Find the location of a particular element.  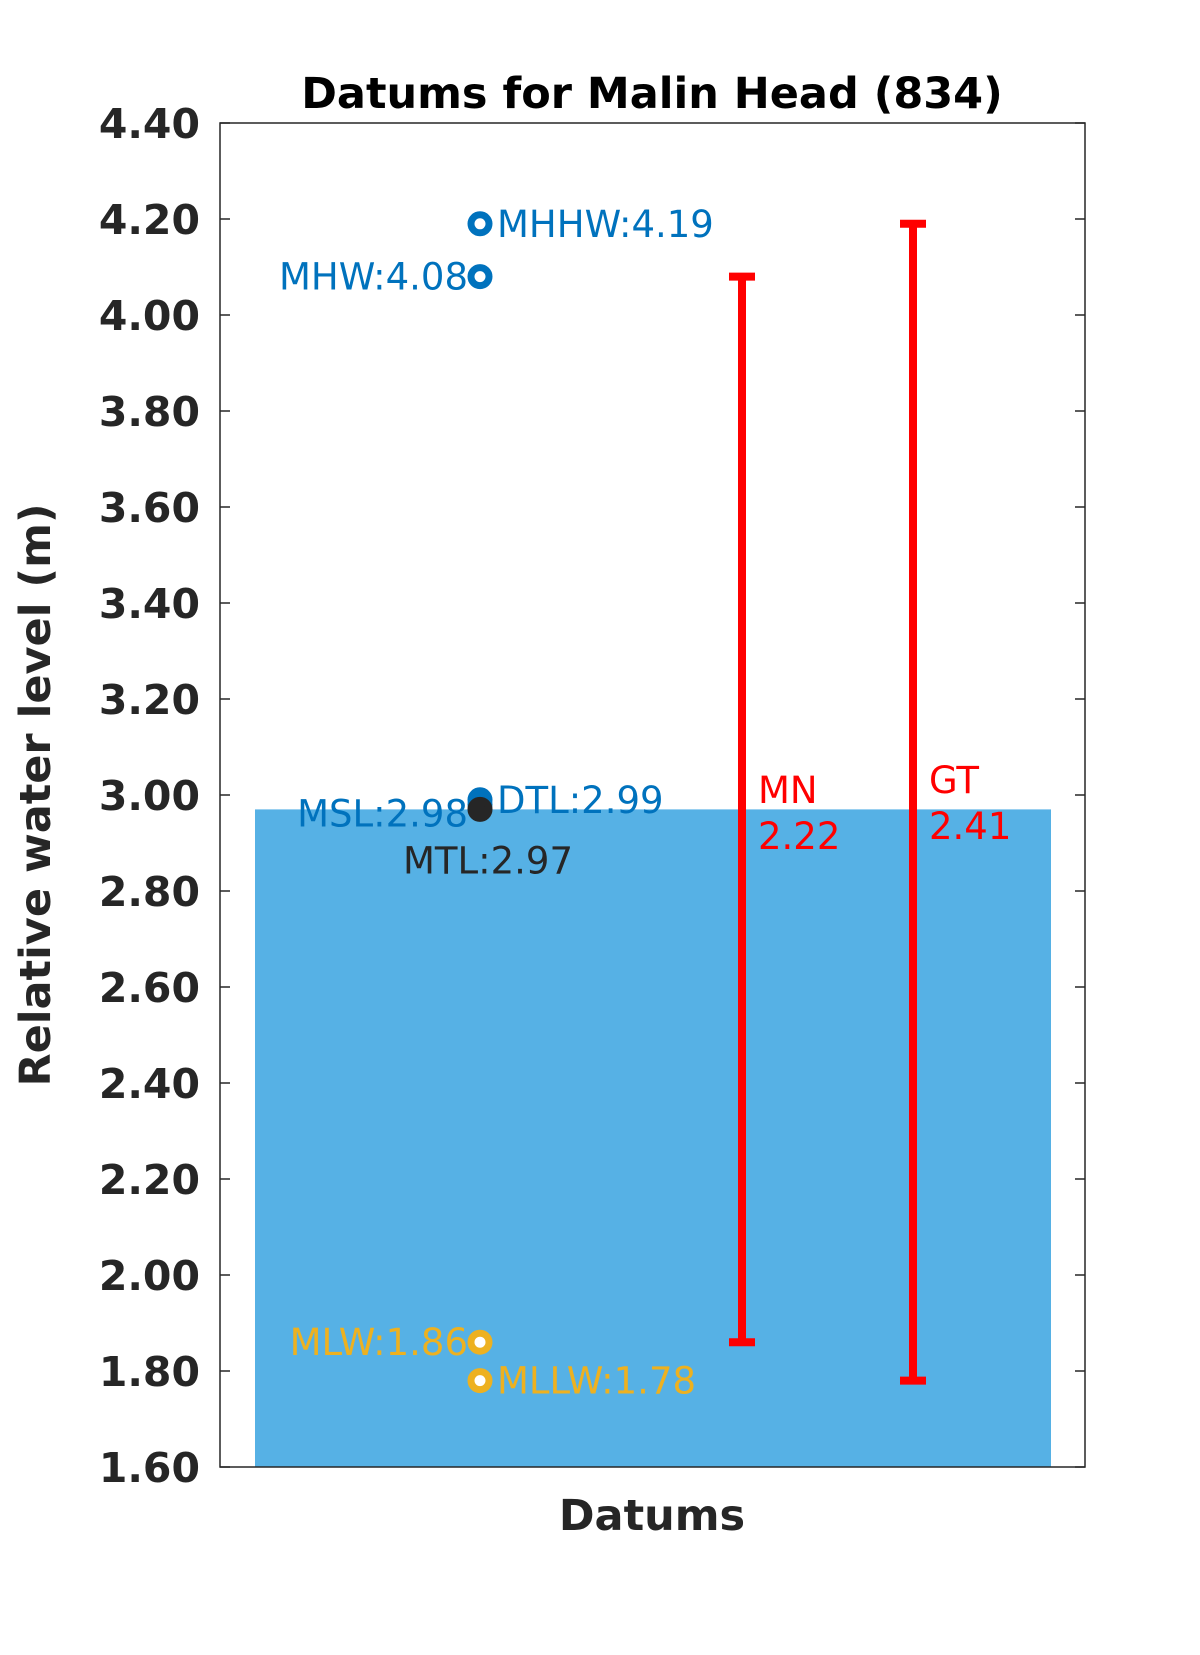

y-tick-label: 4.00 is located at coordinates (149, 316).